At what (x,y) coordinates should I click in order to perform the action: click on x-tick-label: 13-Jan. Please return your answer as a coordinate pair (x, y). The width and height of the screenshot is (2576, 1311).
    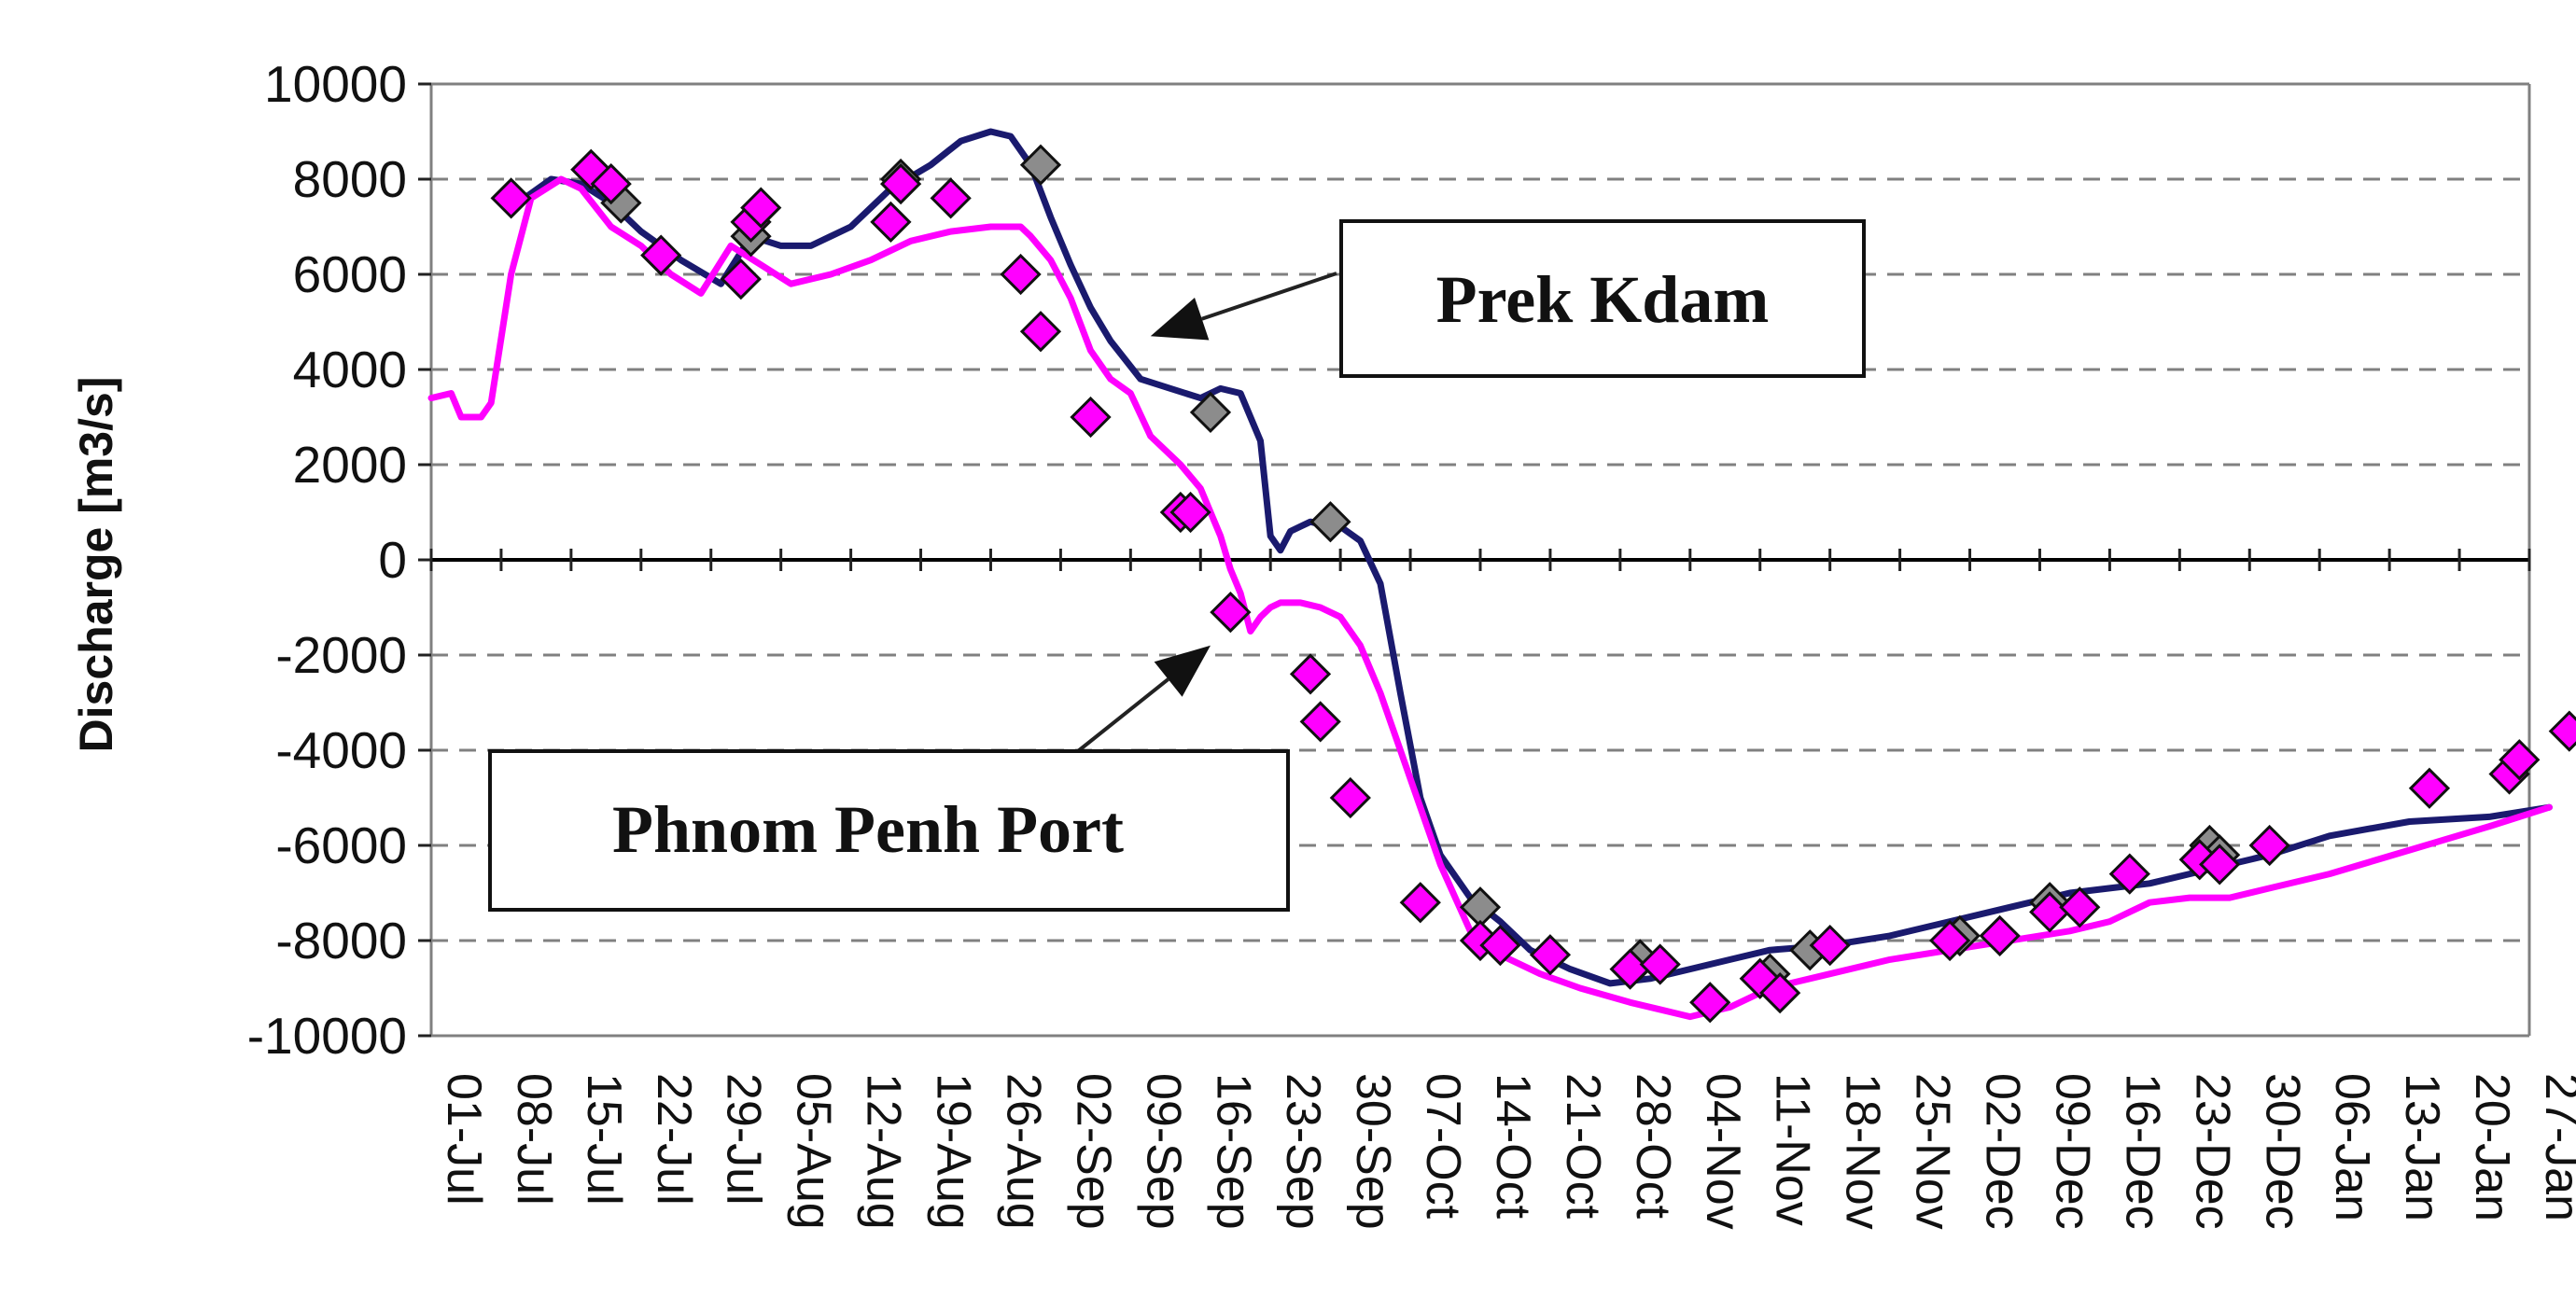
    Looking at the image, I should click on (2422, 1147).